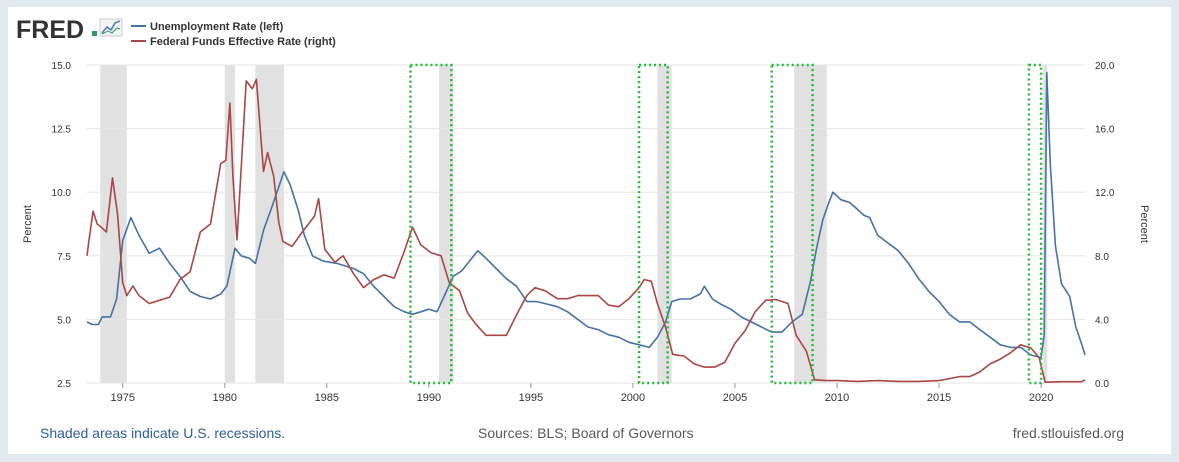 The image size is (1179, 462). Describe the element at coordinates (62, 225) in the screenshot. I see `y-axis-left: 2.5 5.0 7.5 10.0 12.5 15.0` at that location.